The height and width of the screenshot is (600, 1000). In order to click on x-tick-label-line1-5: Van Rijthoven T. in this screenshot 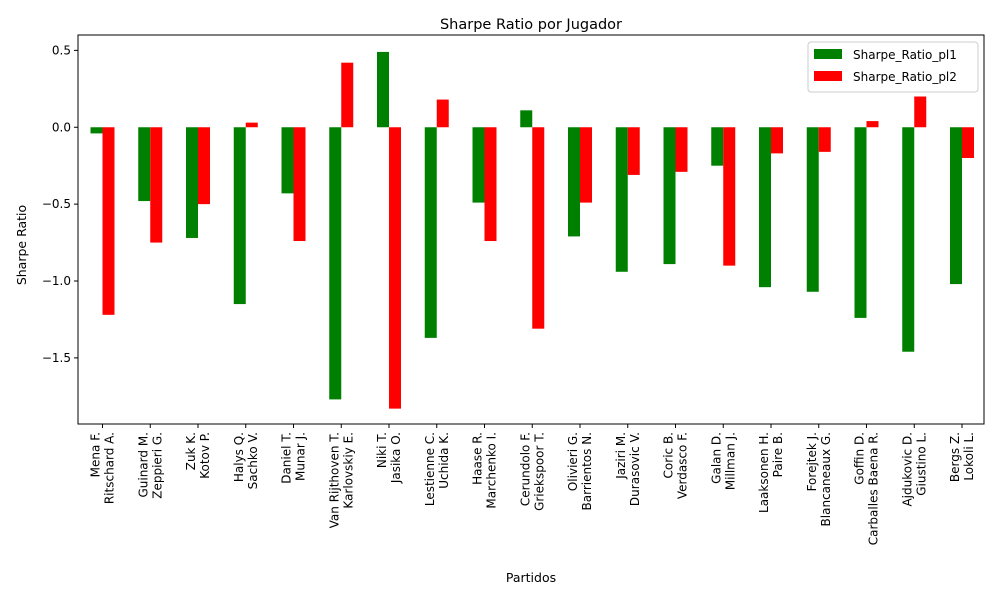, I will do `click(334, 480)`.